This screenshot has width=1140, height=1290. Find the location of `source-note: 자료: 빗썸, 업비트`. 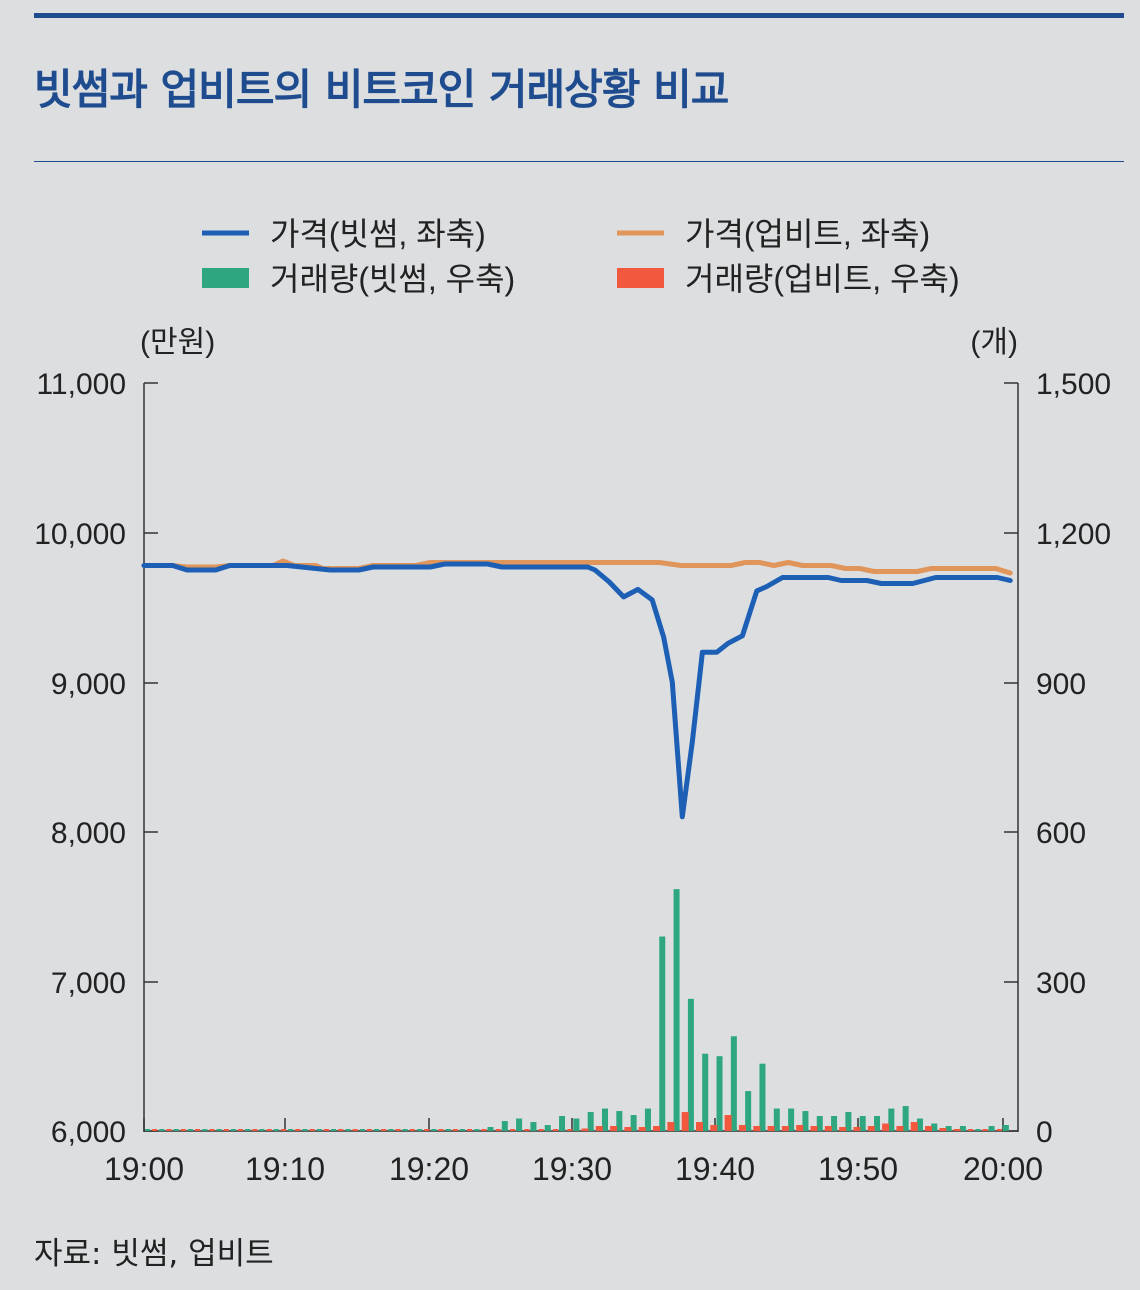

source-note: 자료: 빗썸, 업비트 is located at coordinates (154, 1254).